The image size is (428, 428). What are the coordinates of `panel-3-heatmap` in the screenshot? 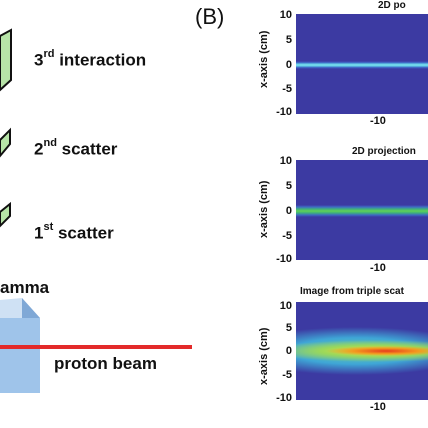 It's located at (362, 351).